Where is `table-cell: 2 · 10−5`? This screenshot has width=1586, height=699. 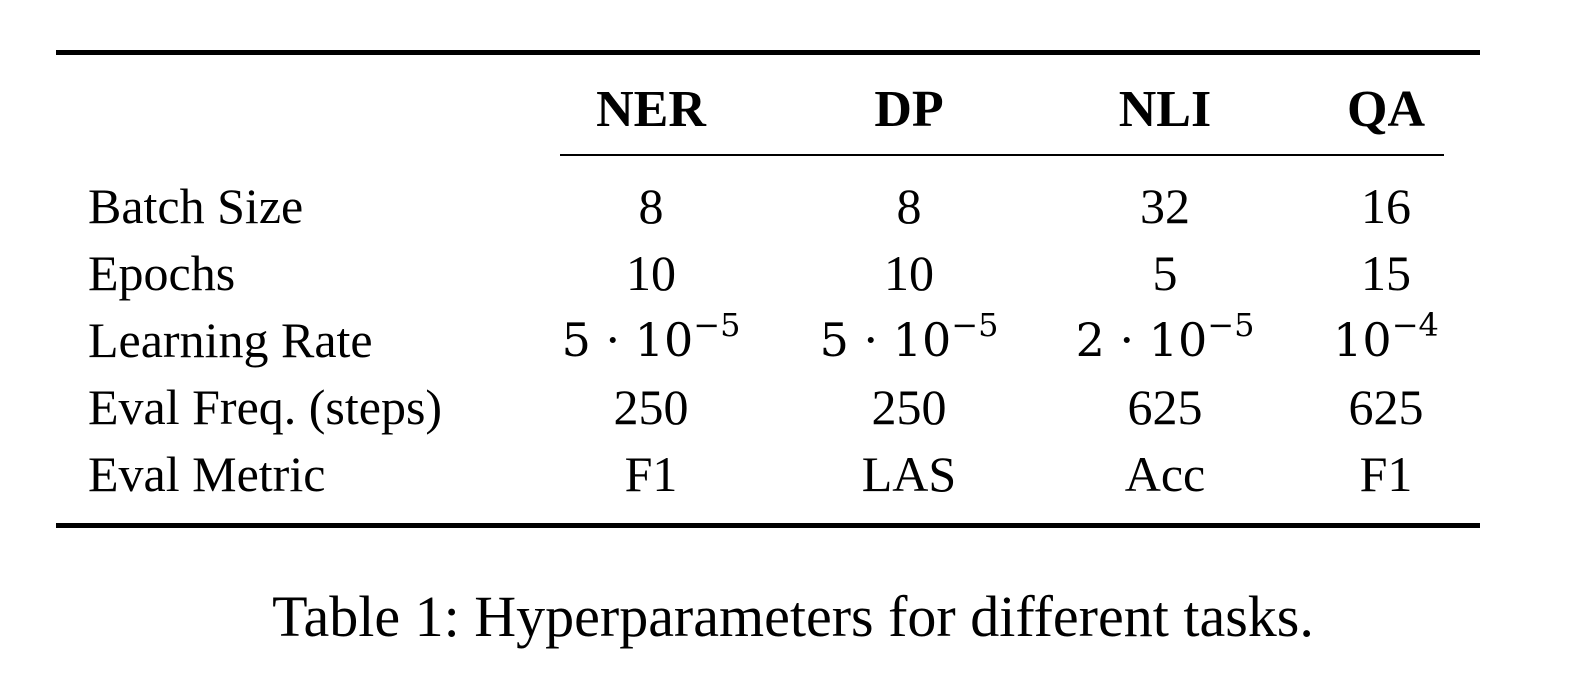
table-cell: 2 · 10−5 is located at coordinates (1165, 340).